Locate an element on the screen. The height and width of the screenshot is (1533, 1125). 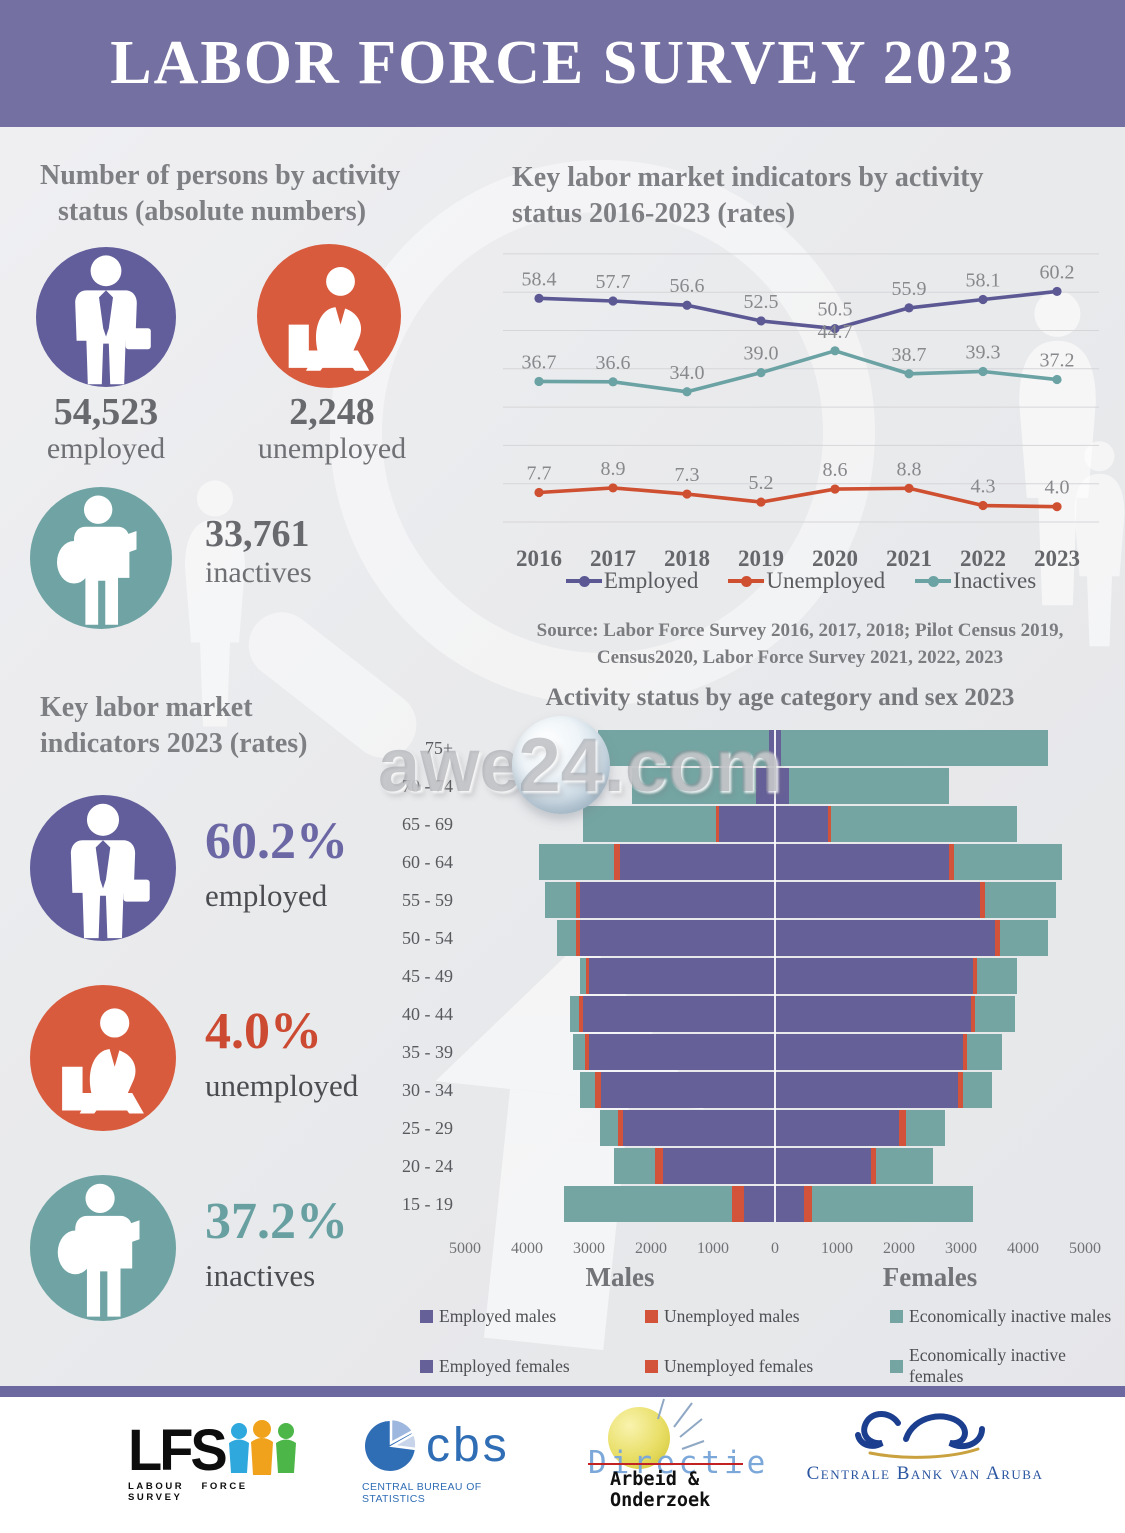
age-category-label: 20 - 24 is located at coordinates (427, 1166).